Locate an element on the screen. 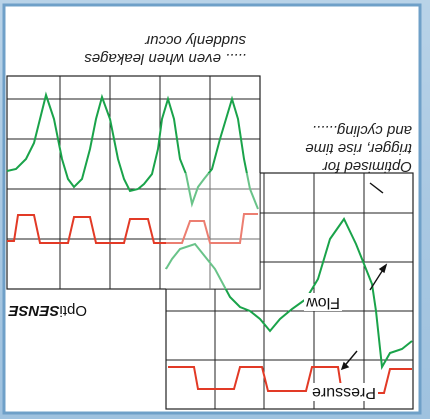 This screenshot has height=419, width=430. annotation-arrows is located at coordinates (364, 276).